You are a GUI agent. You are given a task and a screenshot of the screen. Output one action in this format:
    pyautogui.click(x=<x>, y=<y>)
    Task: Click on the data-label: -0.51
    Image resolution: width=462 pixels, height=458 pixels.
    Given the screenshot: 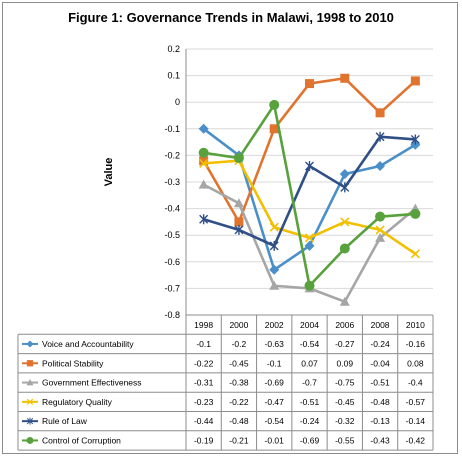 What is the action you would take?
    pyautogui.click(x=310, y=402)
    